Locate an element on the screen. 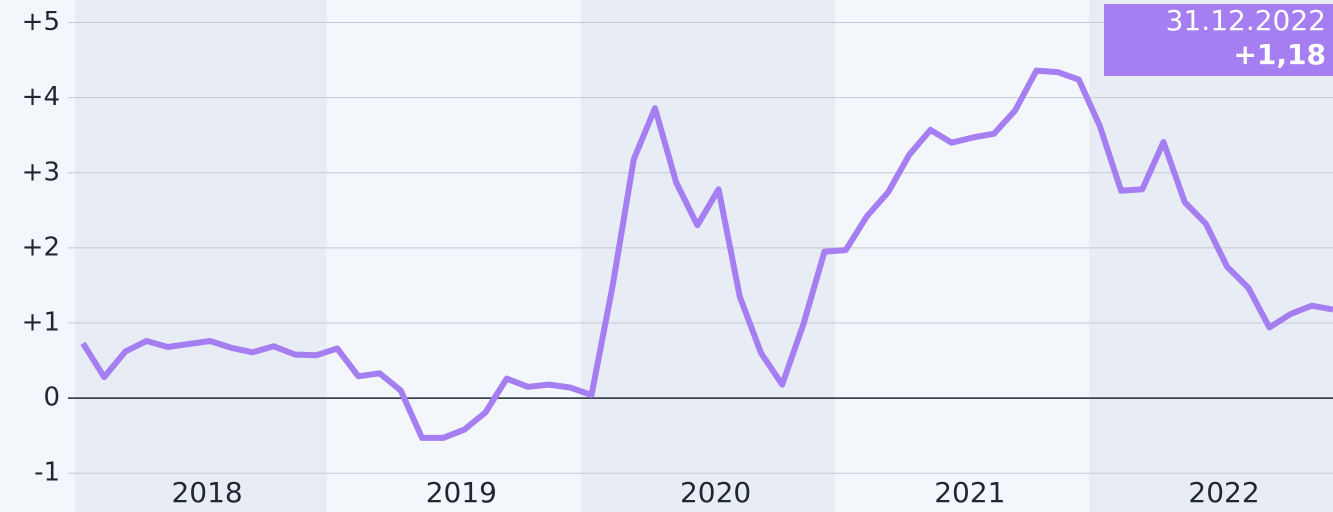 The width and height of the screenshot is (1333, 512). y-tick-label: +4 is located at coordinates (41, 97).